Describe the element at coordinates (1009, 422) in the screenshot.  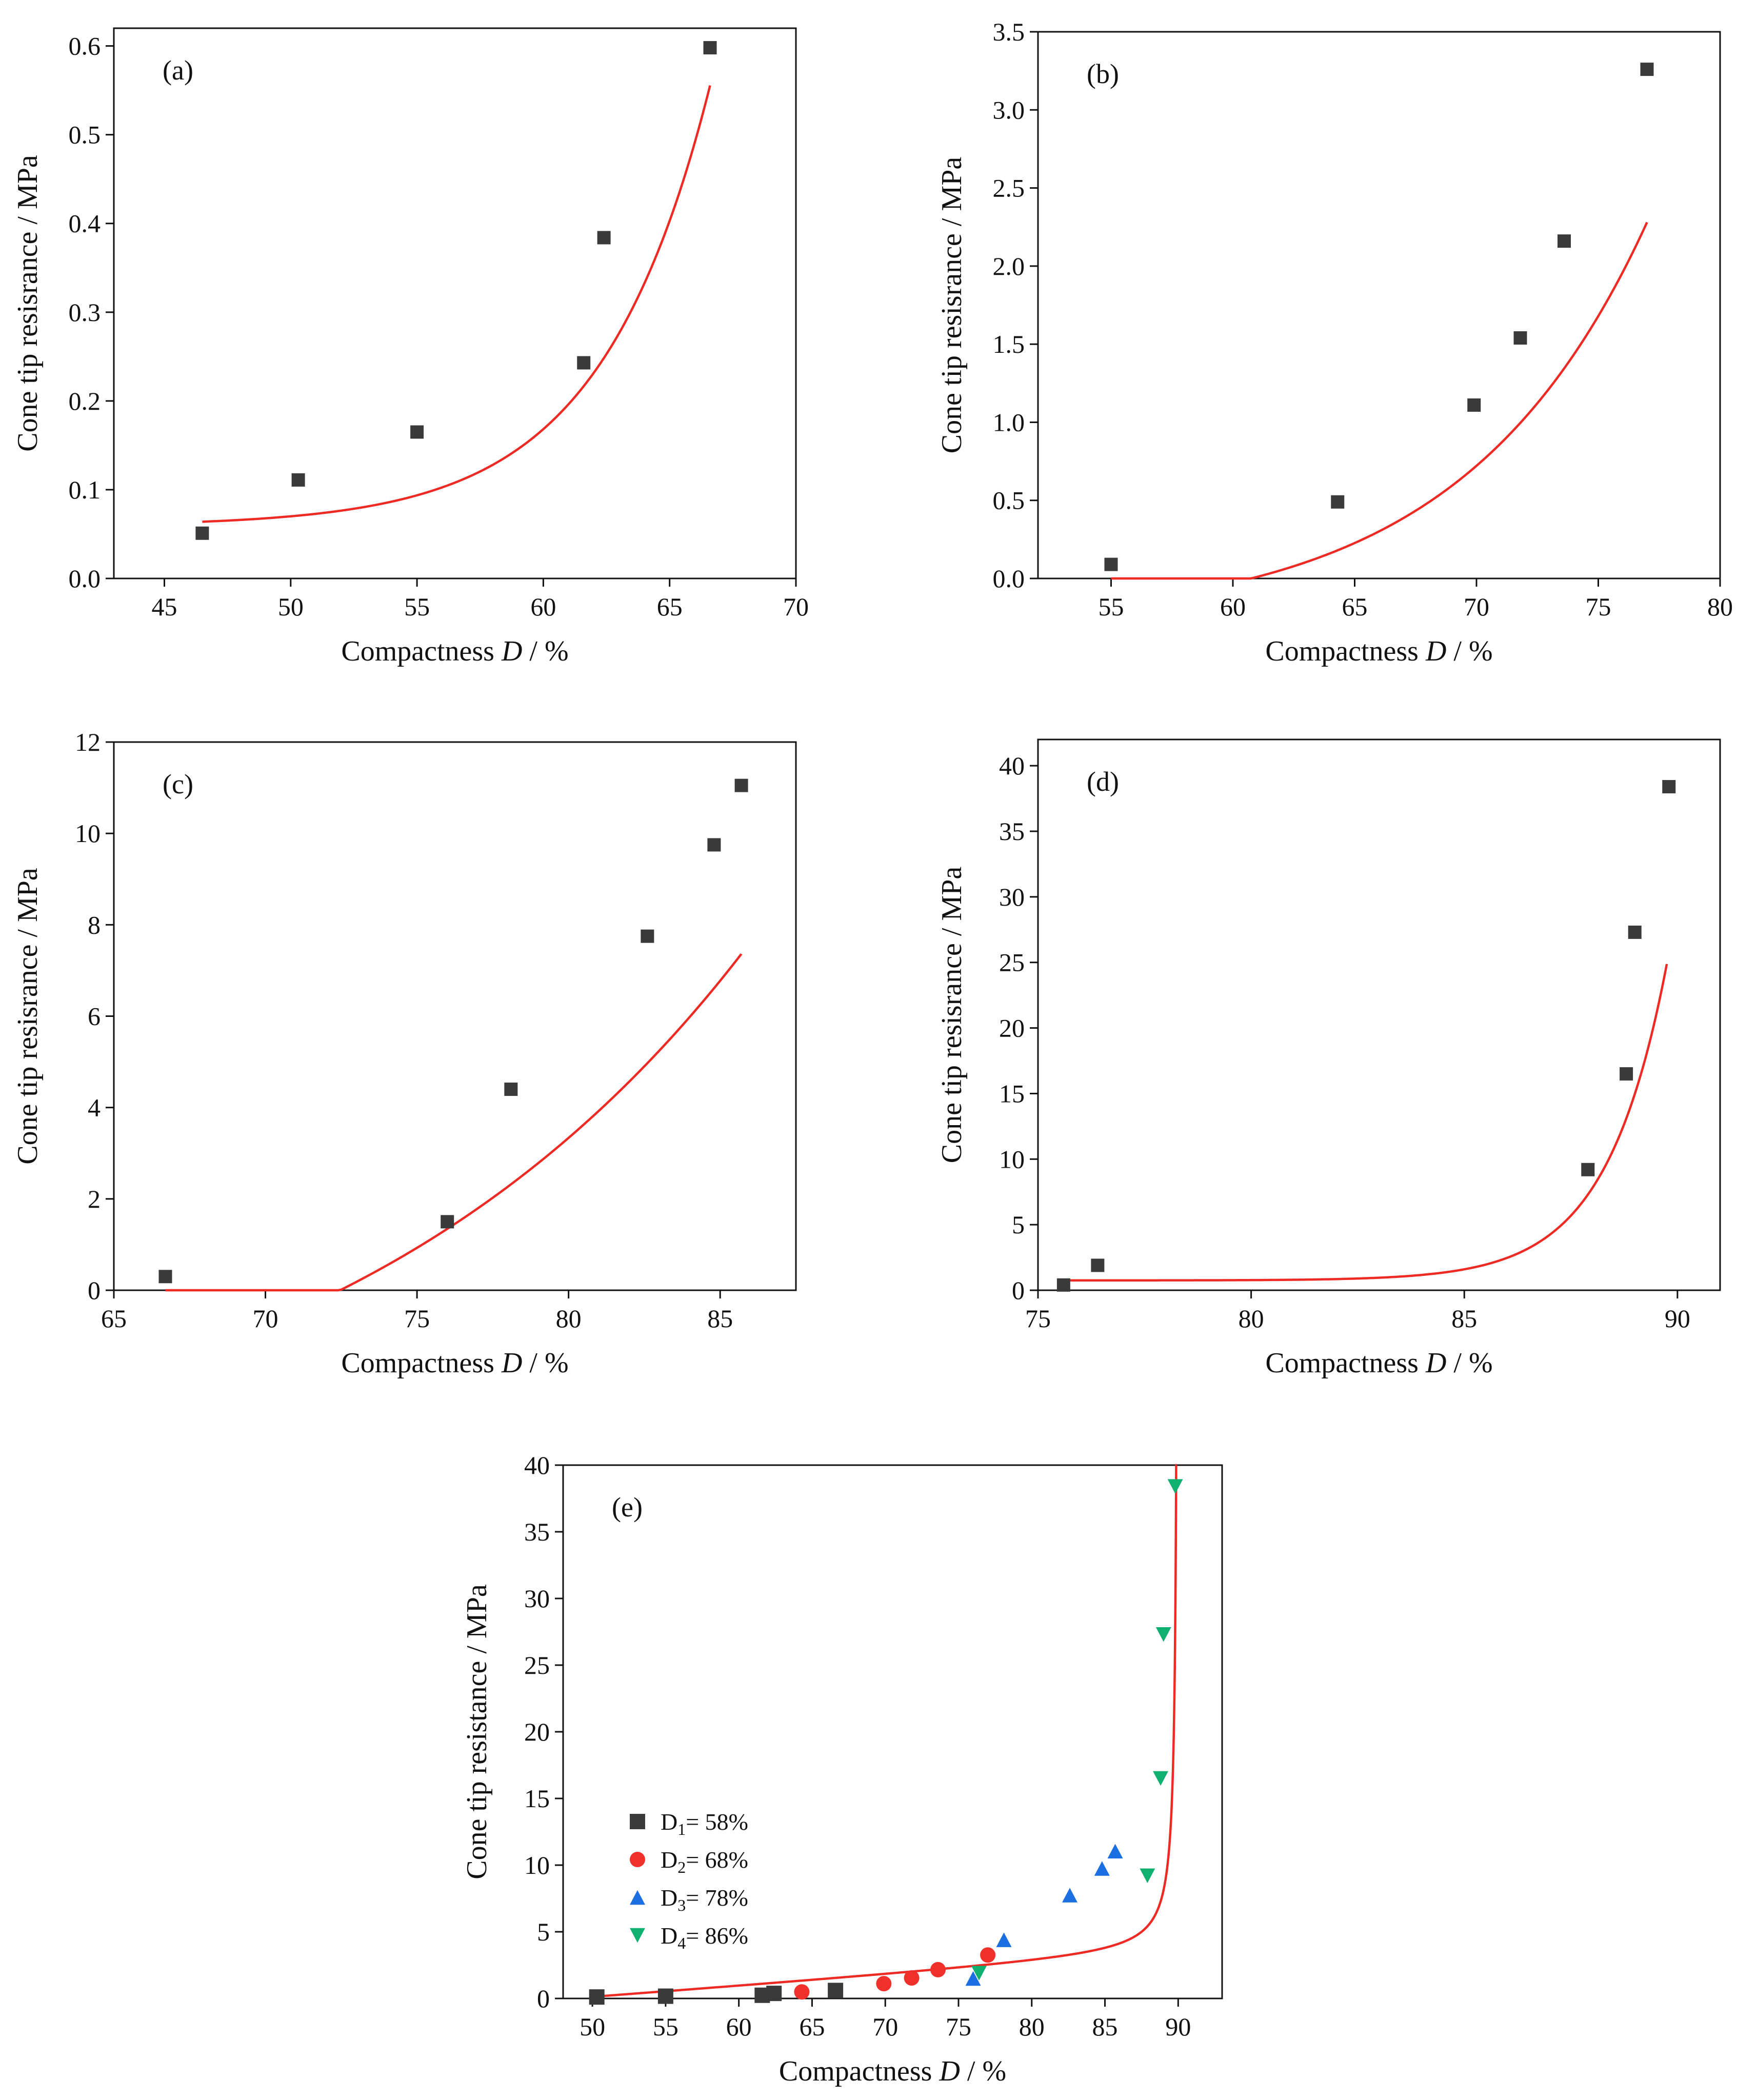
I see `y-tick-label: 1.0` at that location.